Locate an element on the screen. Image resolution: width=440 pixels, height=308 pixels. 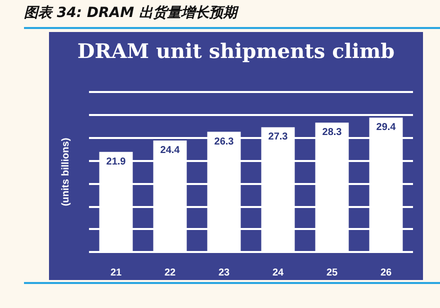
x-tick-label: 23 is located at coordinates (224, 273).